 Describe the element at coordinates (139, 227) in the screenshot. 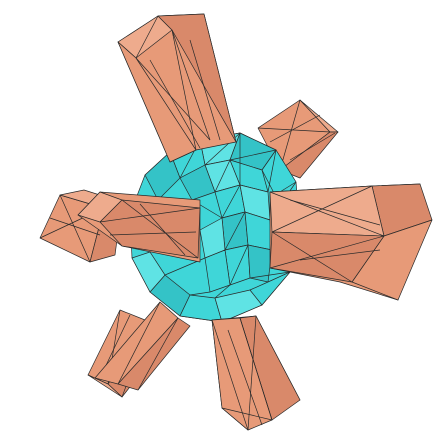

I see `prism-left-front` at that location.